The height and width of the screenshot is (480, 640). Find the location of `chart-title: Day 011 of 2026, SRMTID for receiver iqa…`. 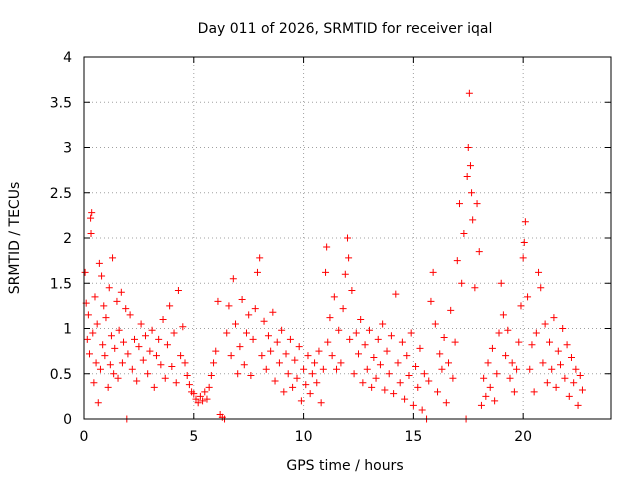

chart-title: Day 011 of 2026, SRMTID for receiver iqa… is located at coordinates (345, 29).